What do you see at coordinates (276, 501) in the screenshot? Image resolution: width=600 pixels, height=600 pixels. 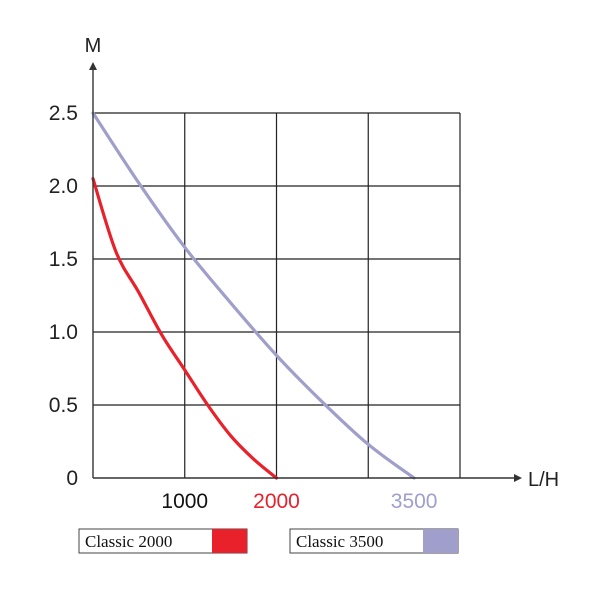 I see `x-tick-label: 2000` at bounding box center [276, 501].